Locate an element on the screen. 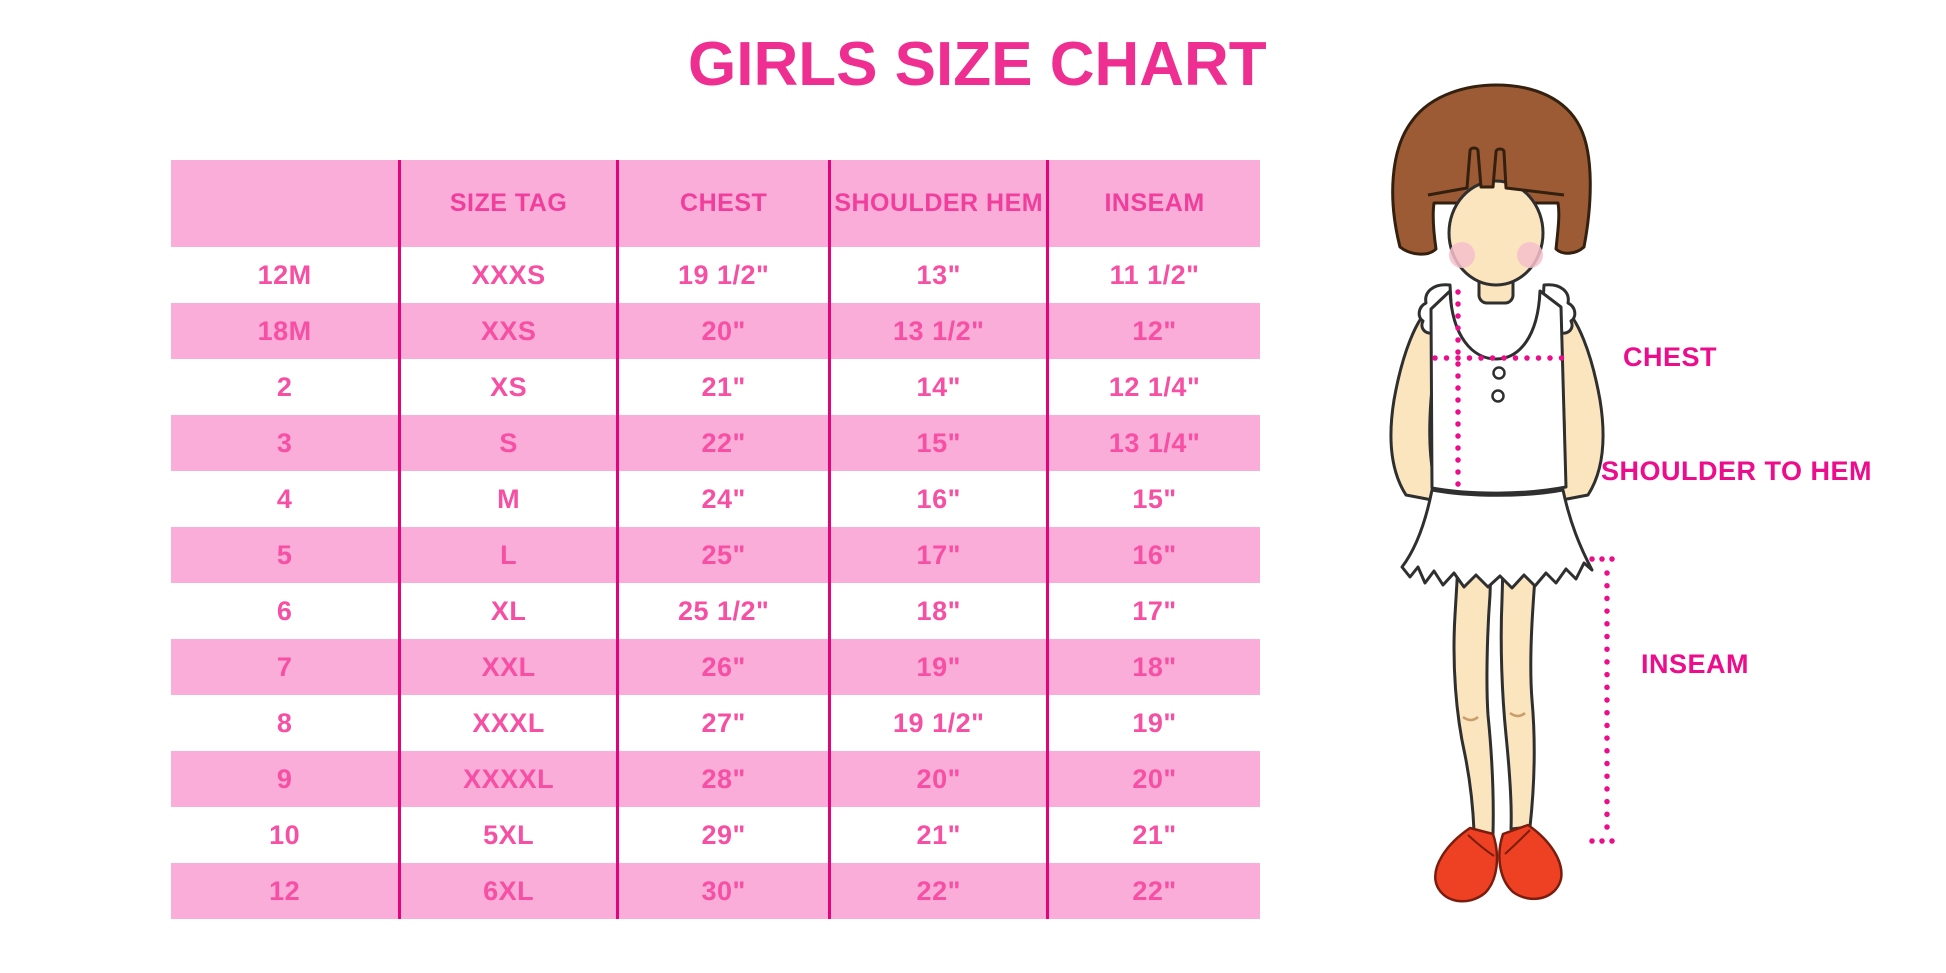 The width and height of the screenshot is (1946, 973). cell: 14" is located at coordinates (938, 387).